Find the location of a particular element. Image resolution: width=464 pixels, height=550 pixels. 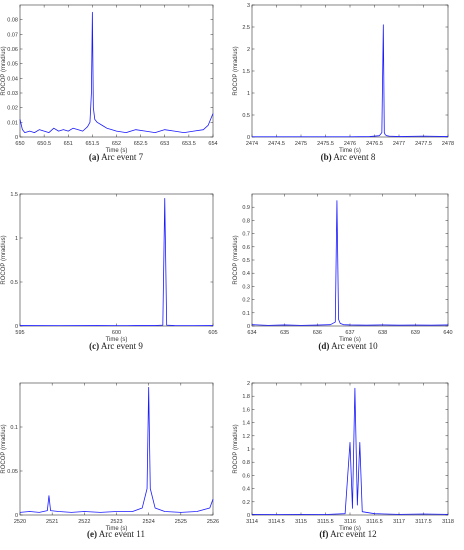

y-tick-label: 0.8 is located at coordinates (246, 463).